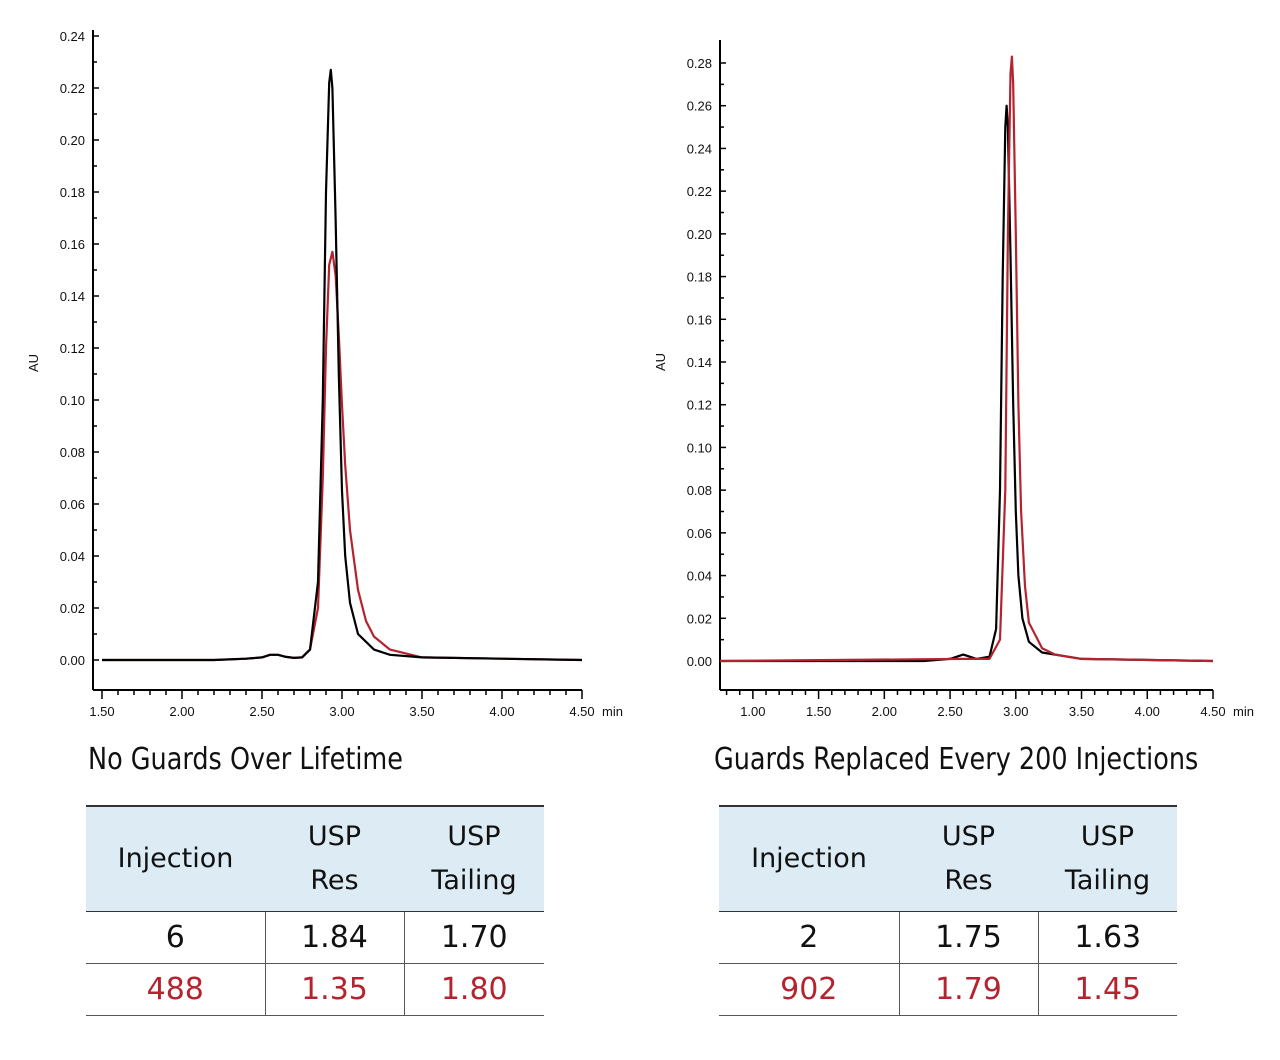 Image resolution: width=1280 pixels, height=1060 pixels. What do you see at coordinates (699, 106) in the screenshot?
I see `y-tick-label: 0.26` at bounding box center [699, 106].